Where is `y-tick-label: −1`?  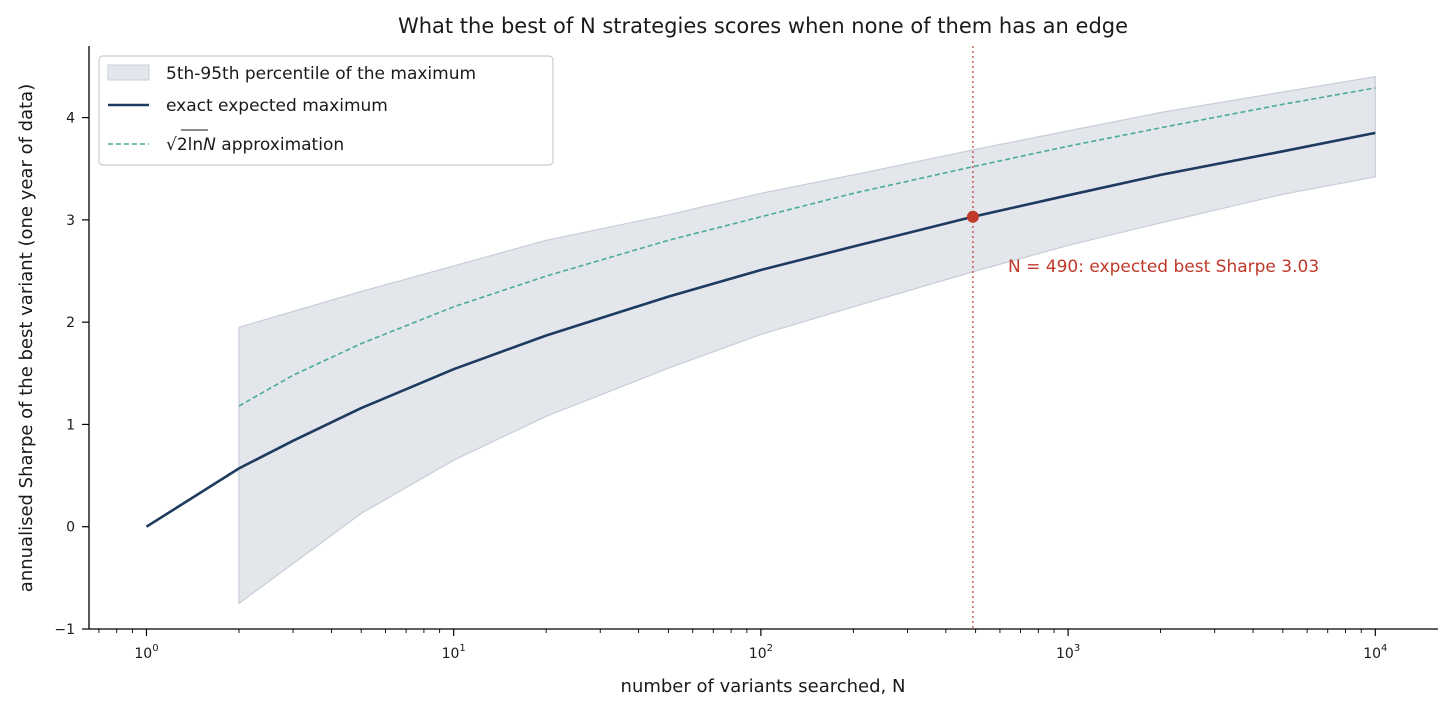 y-tick-label: −1 is located at coordinates (64, 630).